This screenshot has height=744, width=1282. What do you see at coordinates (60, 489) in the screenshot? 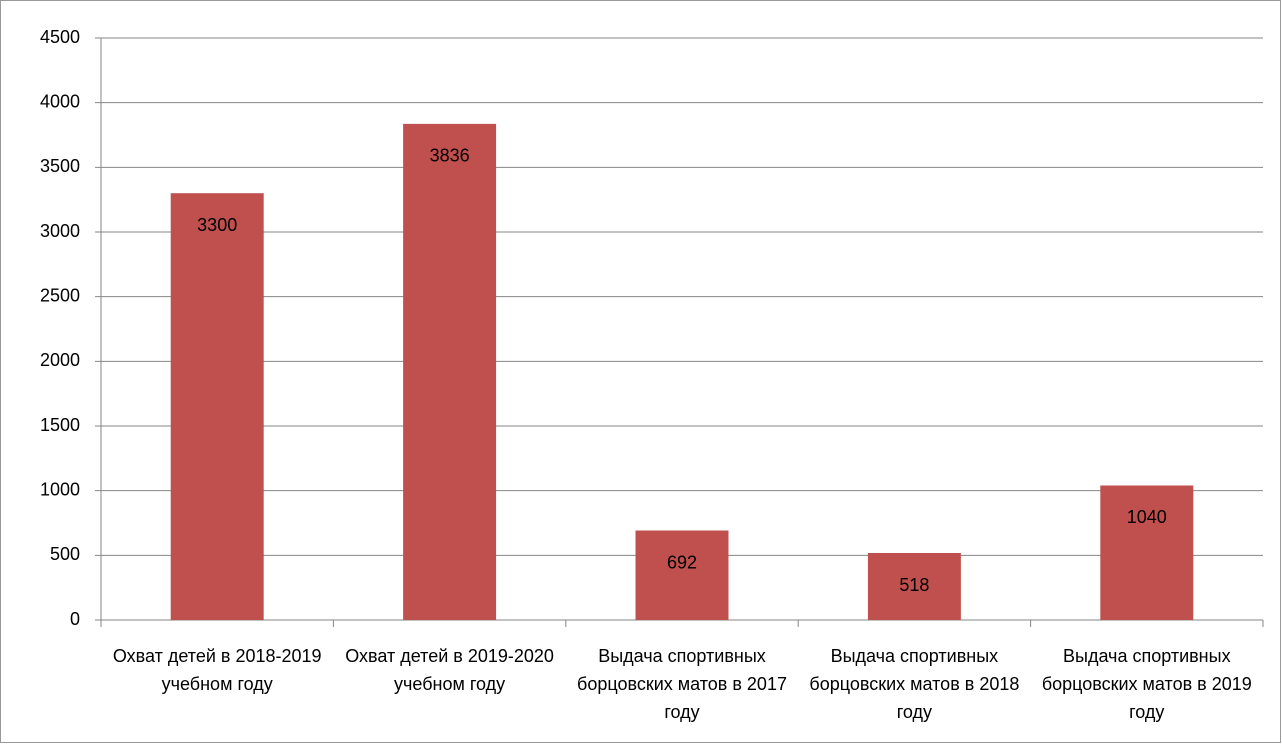
I see `y-tick-label: 1000` at bounding box center [60, 489].